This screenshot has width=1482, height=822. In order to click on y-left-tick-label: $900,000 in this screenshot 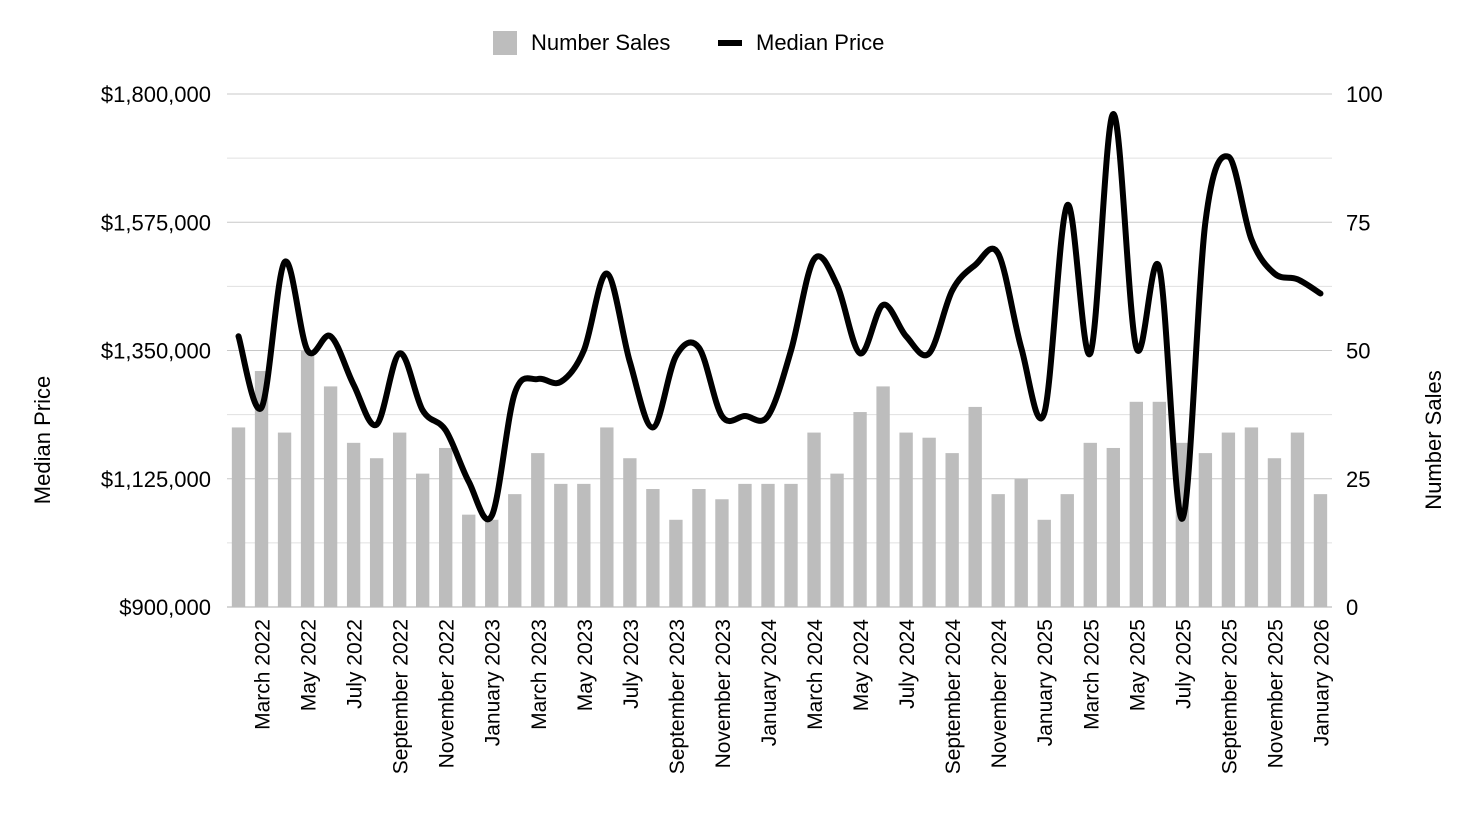, I will do `click(165, 607)`.